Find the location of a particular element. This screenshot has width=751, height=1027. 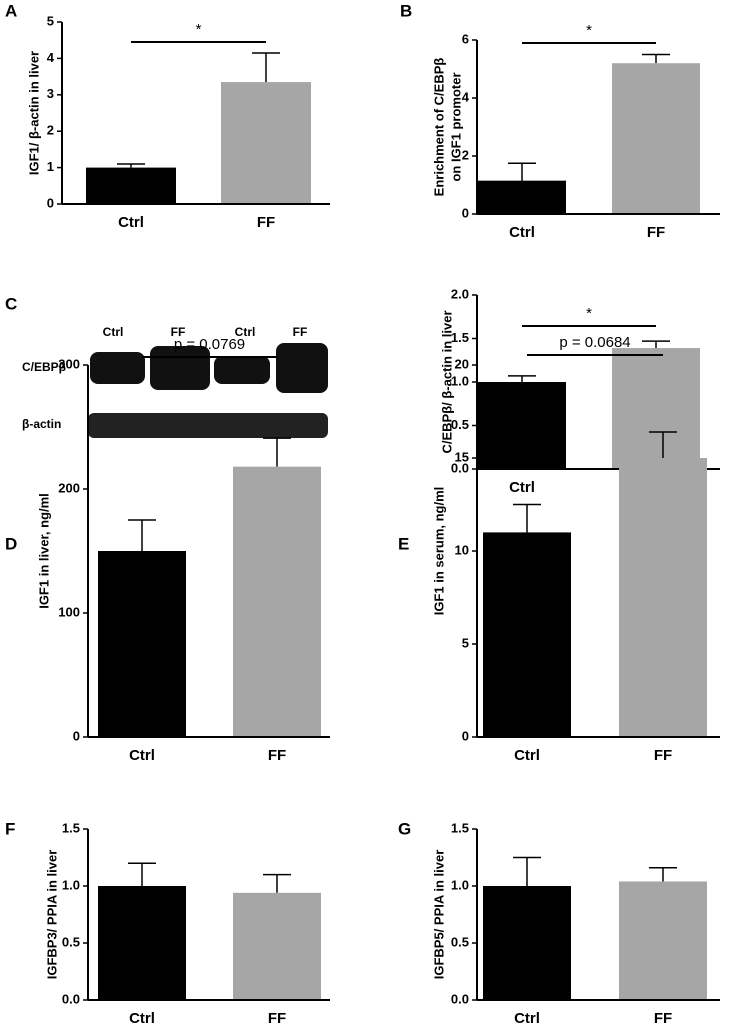

y-axis-label: Enrichment of C/EBPβ is located at coordinates (438, 127).